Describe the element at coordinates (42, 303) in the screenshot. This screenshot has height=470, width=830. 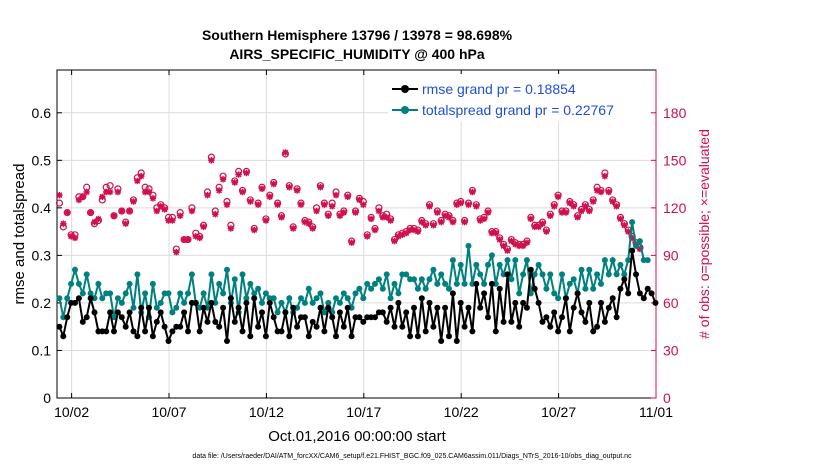
I see `y-tick-label: 0.2` at that location.